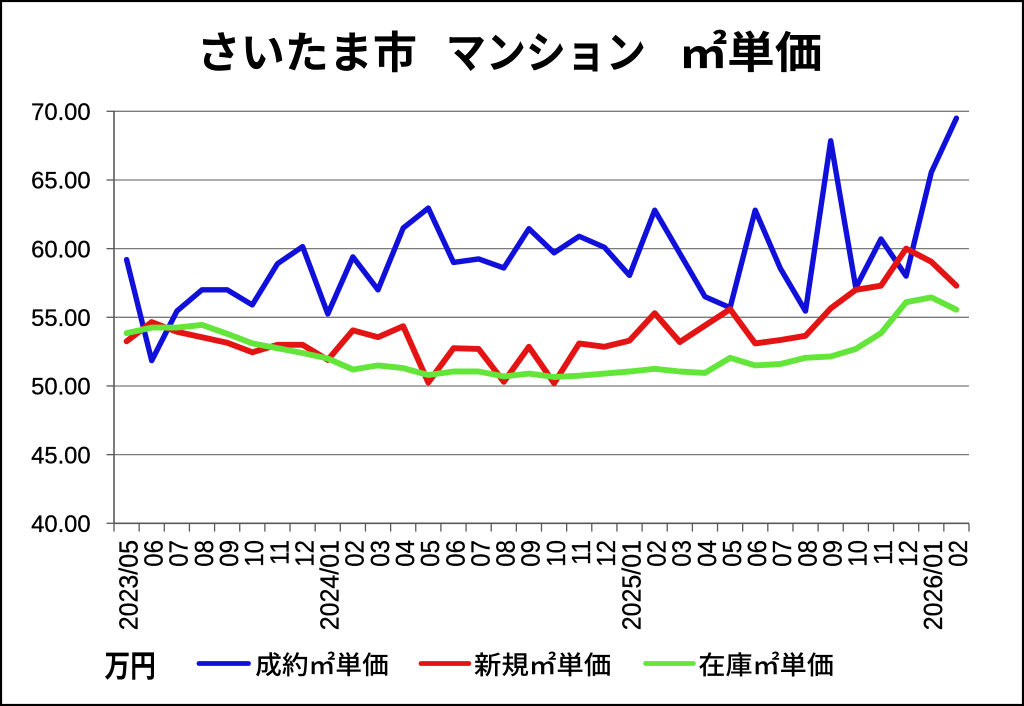 This screenshot has width=1024, height=706. What do you see at coordinates (934, 585) in the screenshot?
I see `svg-text: 2026/01` at bounding box center [934, 585].